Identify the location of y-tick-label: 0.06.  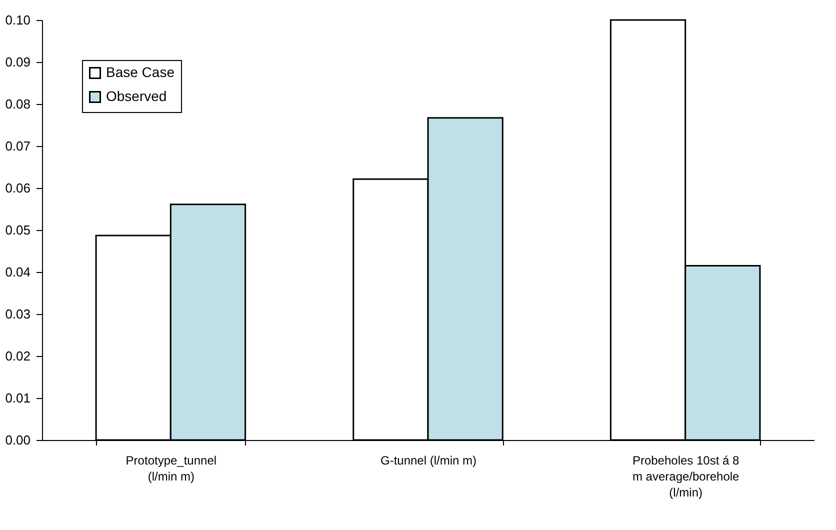
(17, 188).